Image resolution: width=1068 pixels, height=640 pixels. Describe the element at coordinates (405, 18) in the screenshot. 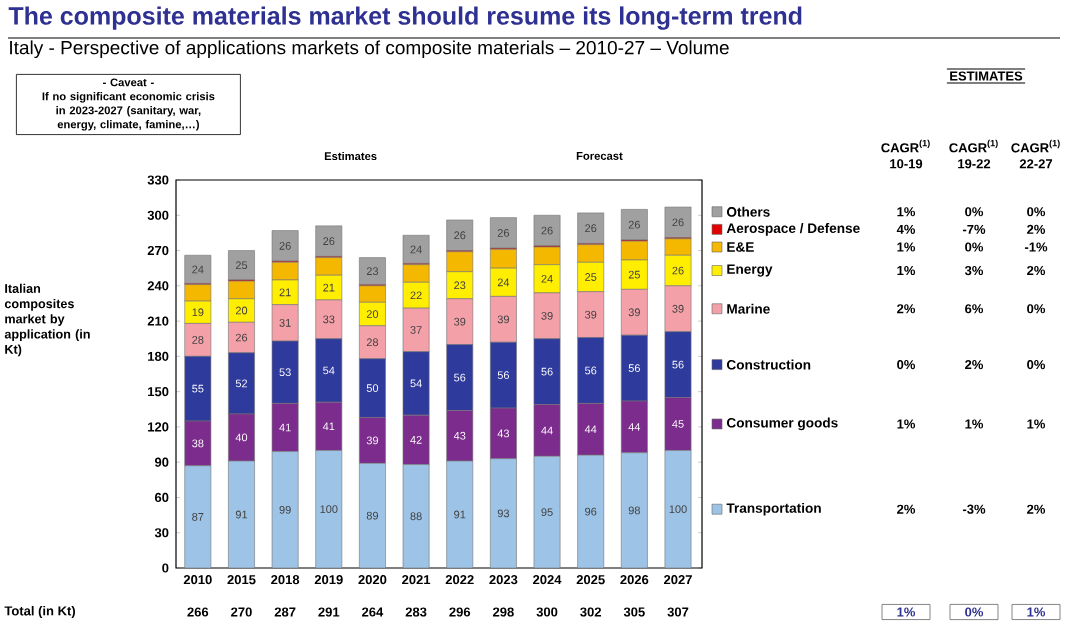

I see `chart-title: The composite materials market should resume its long-term trend` at that location.